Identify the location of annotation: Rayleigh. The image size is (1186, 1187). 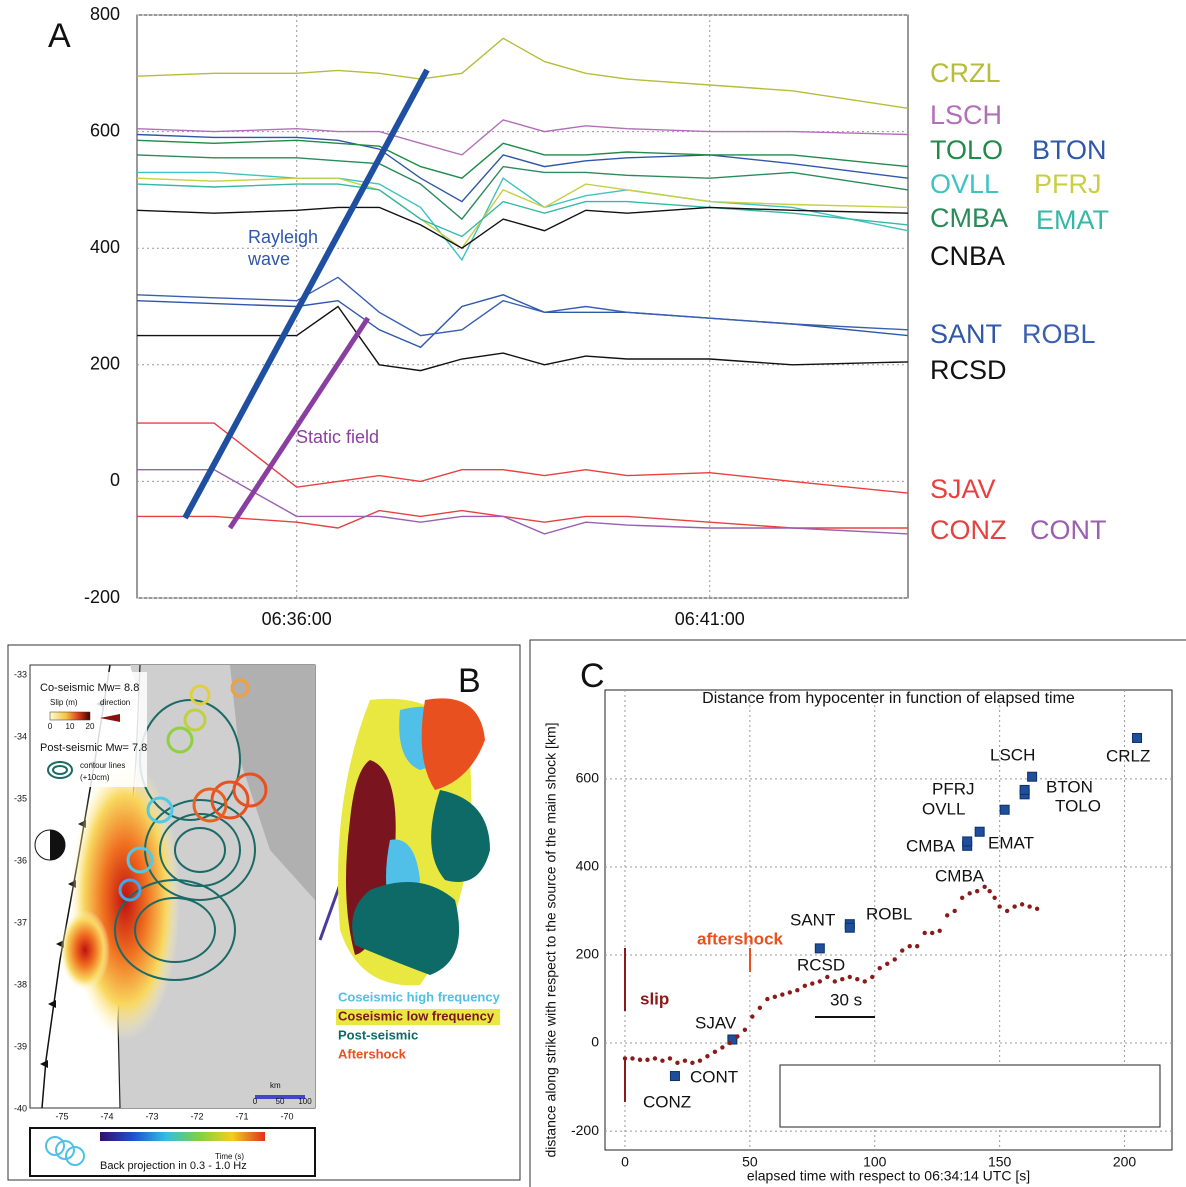
(283, 237).